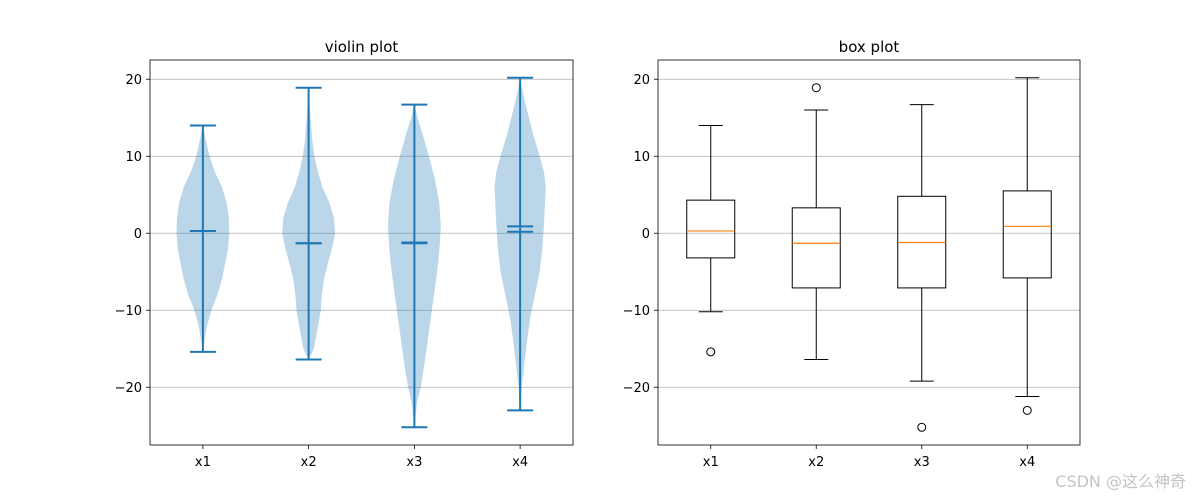 The height and width of the screenshot is (500, 1200). What do you see at coordinates (1120, 481) in the screenshot?
I see `watermark-text: CSDN @这么神奇` at bounding box center [1120, 481].